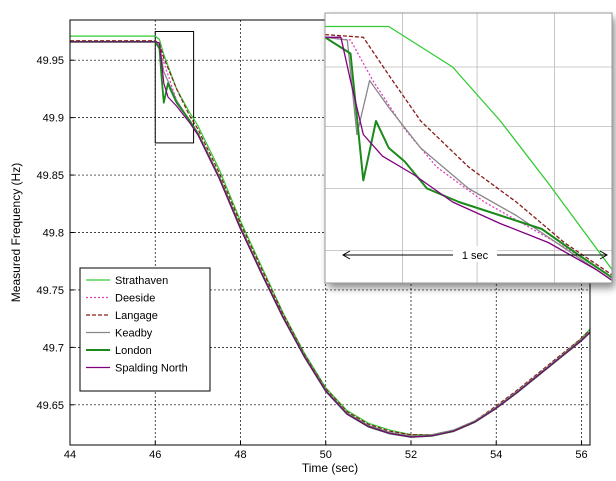  I want to click on y-tick-label: 49.9, so click(53, 119).